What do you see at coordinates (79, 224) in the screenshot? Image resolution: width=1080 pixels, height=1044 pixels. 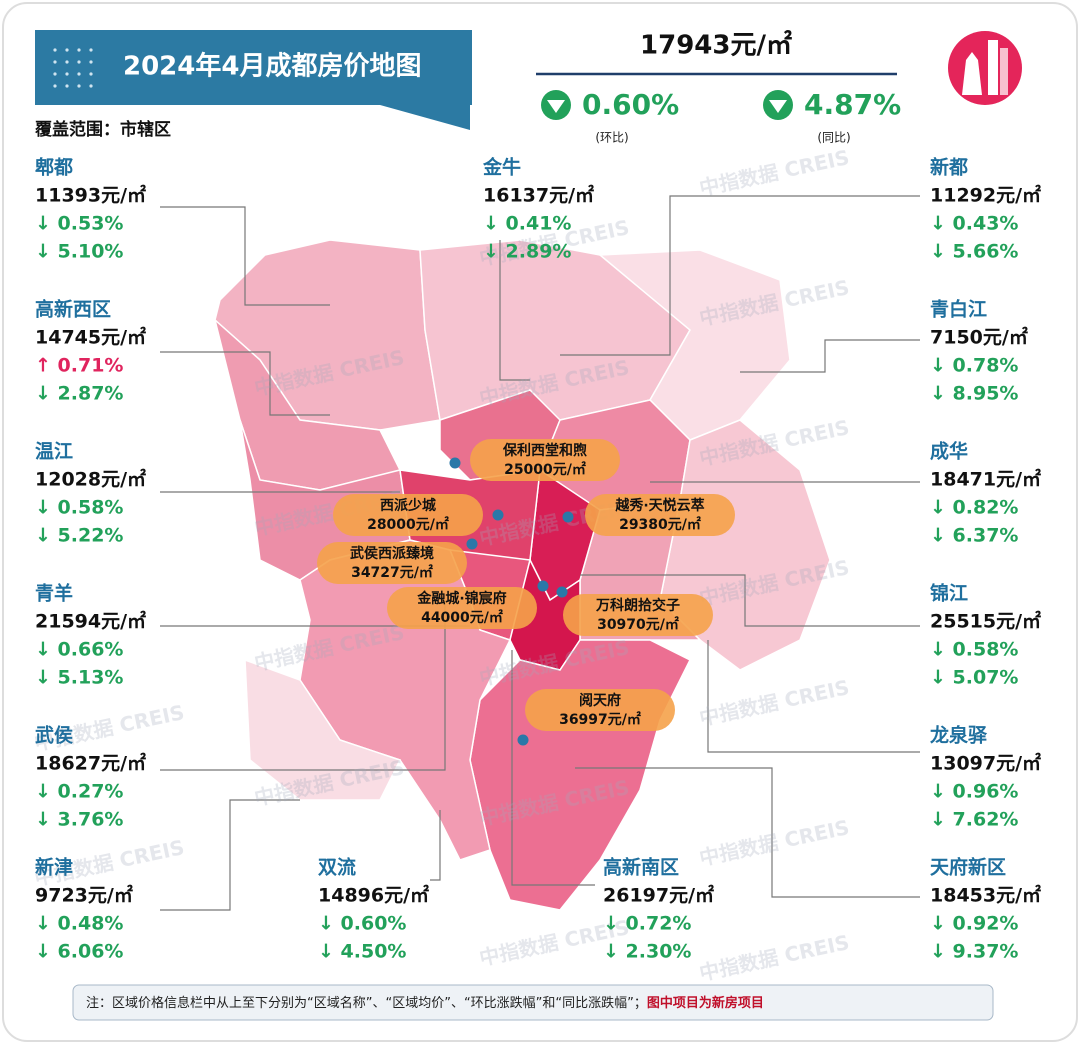 I see `district-mom: ↓ 0.53%` at bounding box center [79, 224].